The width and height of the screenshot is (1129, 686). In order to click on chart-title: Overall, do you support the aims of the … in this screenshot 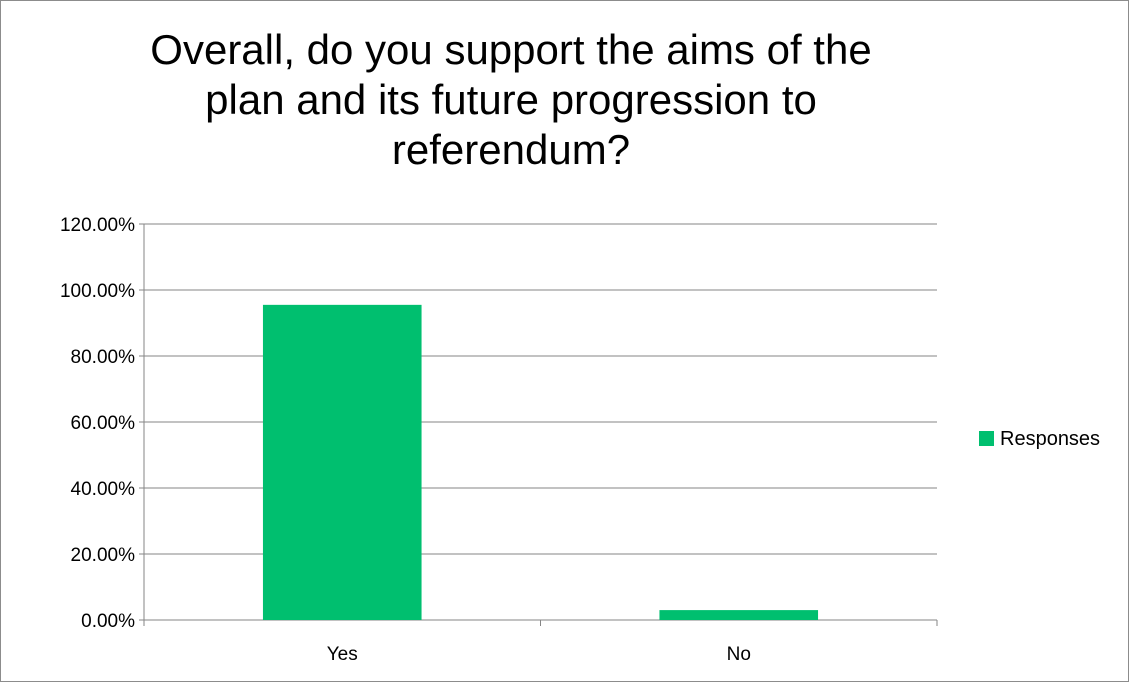, I will do `click(511, 99)`.